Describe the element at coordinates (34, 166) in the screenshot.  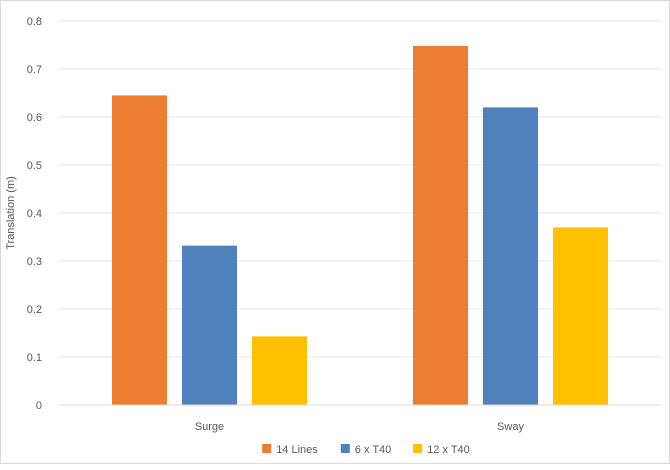
I see `y-tick-label: 0.5` at that location.